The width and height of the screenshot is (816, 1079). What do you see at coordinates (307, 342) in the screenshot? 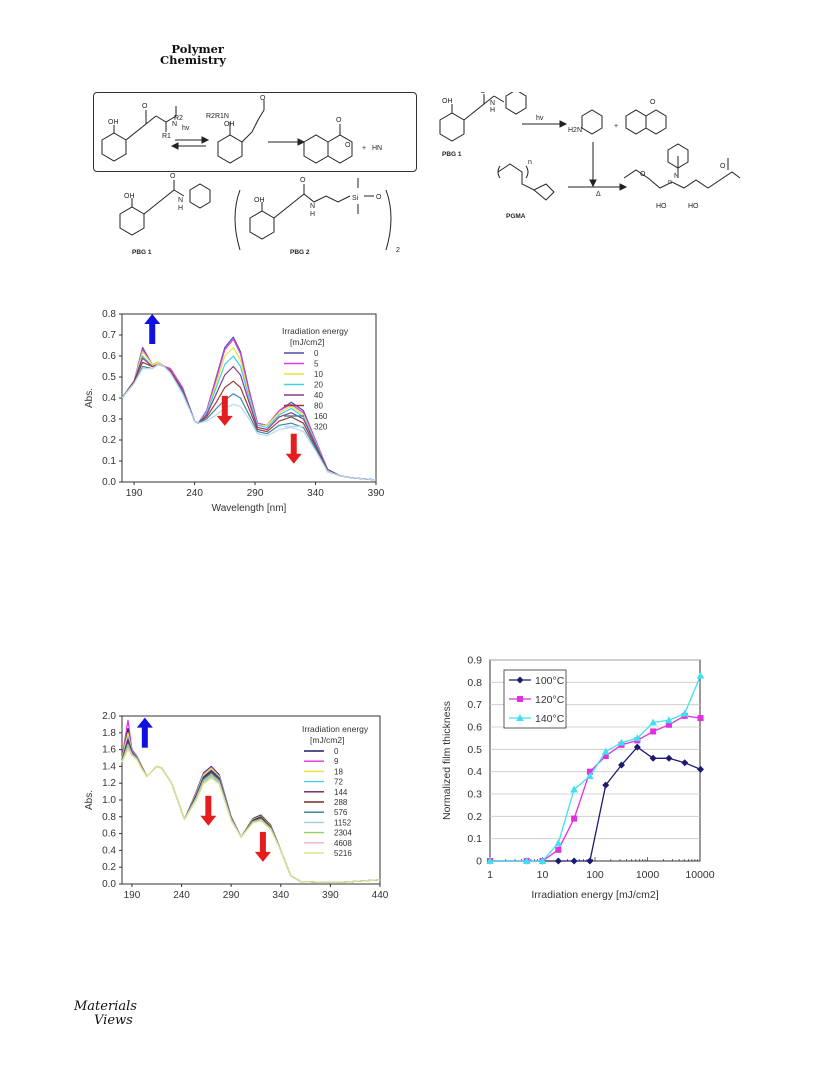
I see `legend-unit: [mJ/cm2]` at bounding box center [307, 342].